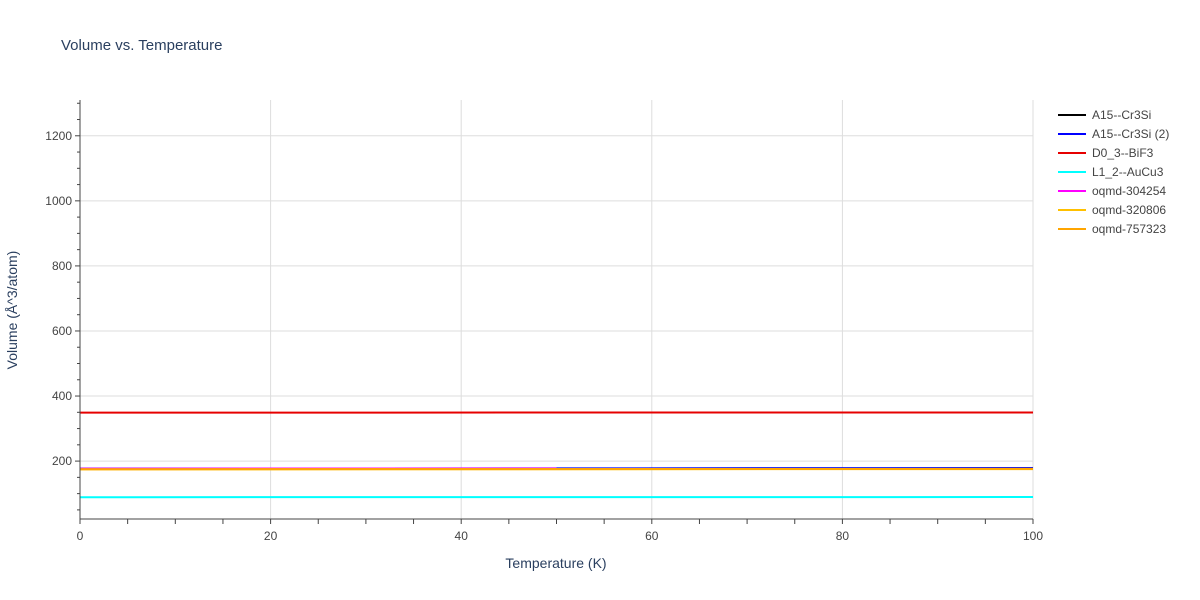  I want to click on legend-label: D0_3--BiF3, so click(1123, 153).